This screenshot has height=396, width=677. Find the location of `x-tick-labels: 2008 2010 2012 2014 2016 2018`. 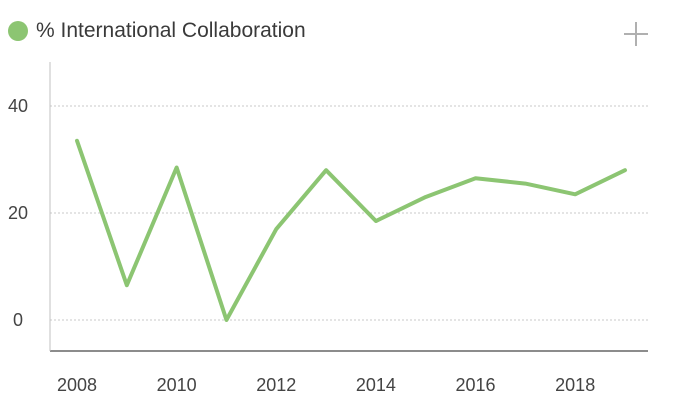

x-tick-labels: 2008 2010 2012 2014 2016 2018 is located at coordinates (326, 385).